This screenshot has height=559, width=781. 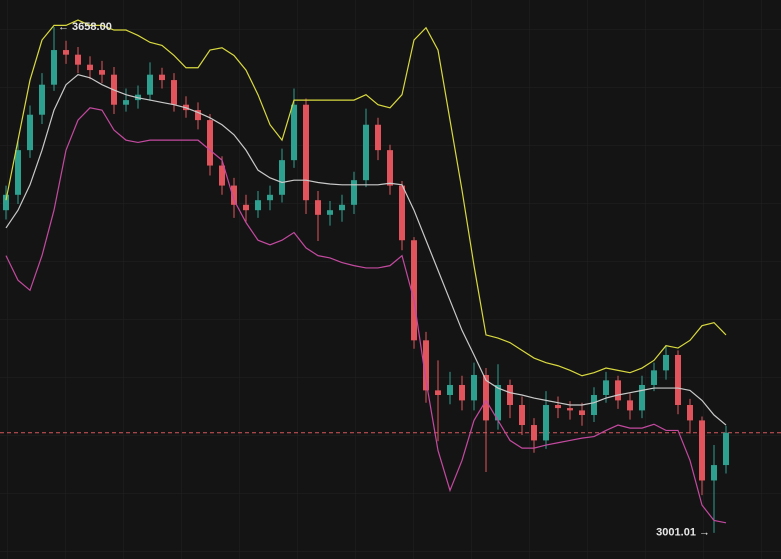 I want to click on max-label: ← 3658.00, so click(x=85, y=27).